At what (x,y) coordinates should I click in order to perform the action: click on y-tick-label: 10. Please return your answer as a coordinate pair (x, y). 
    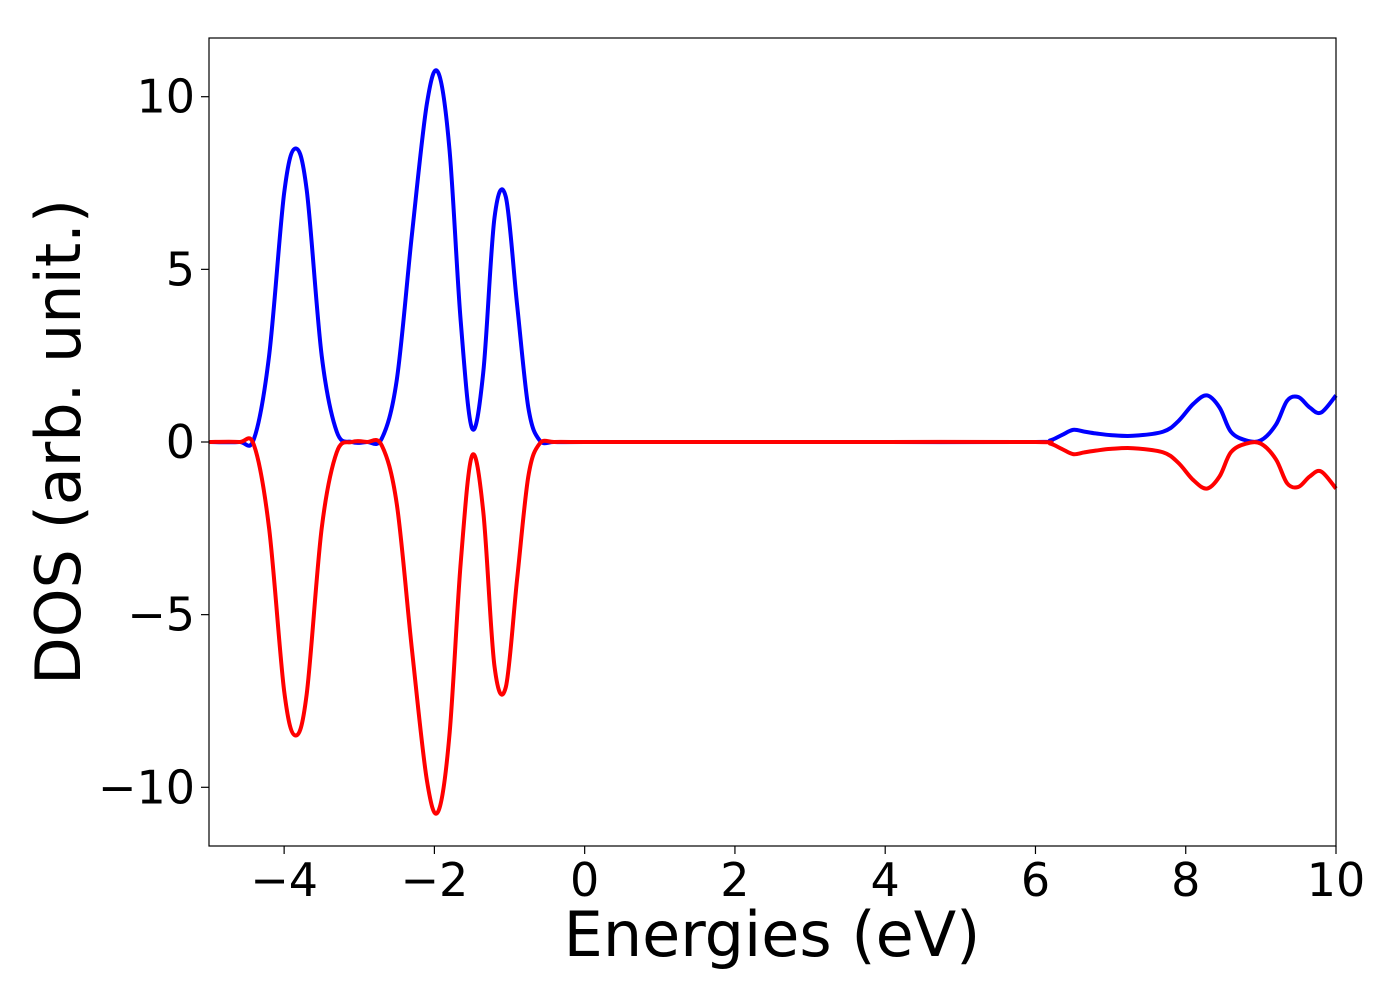
    Looking at the image, I should click on (165, 97).